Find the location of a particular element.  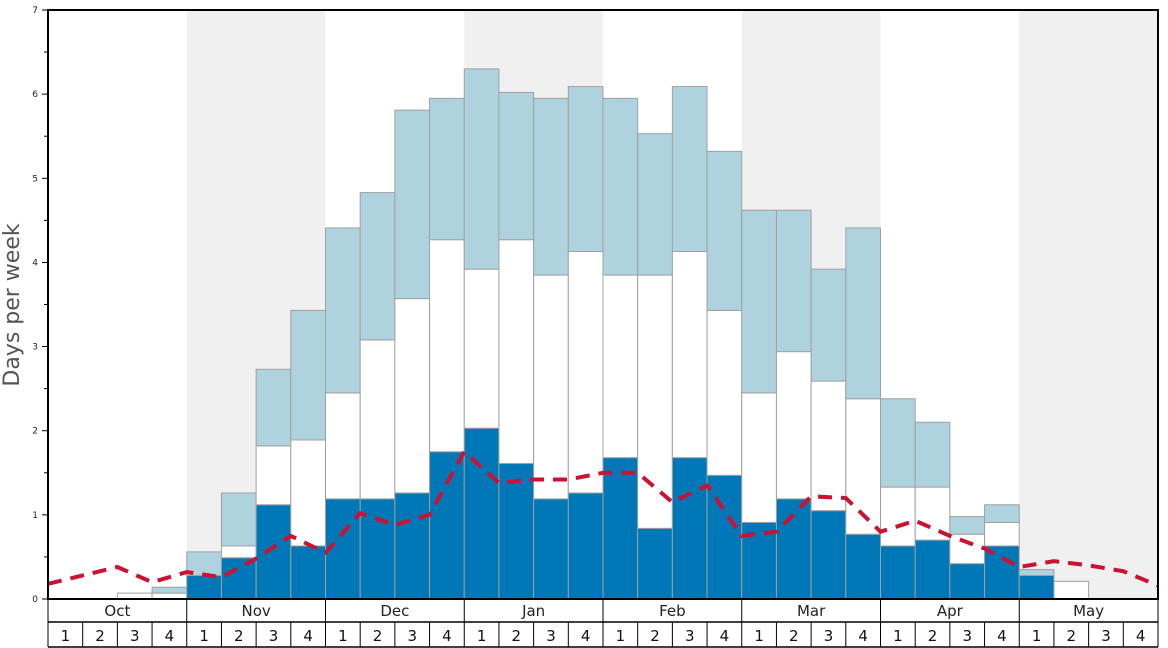

y-tick-label: 3 is located at coordinates (35, 348).